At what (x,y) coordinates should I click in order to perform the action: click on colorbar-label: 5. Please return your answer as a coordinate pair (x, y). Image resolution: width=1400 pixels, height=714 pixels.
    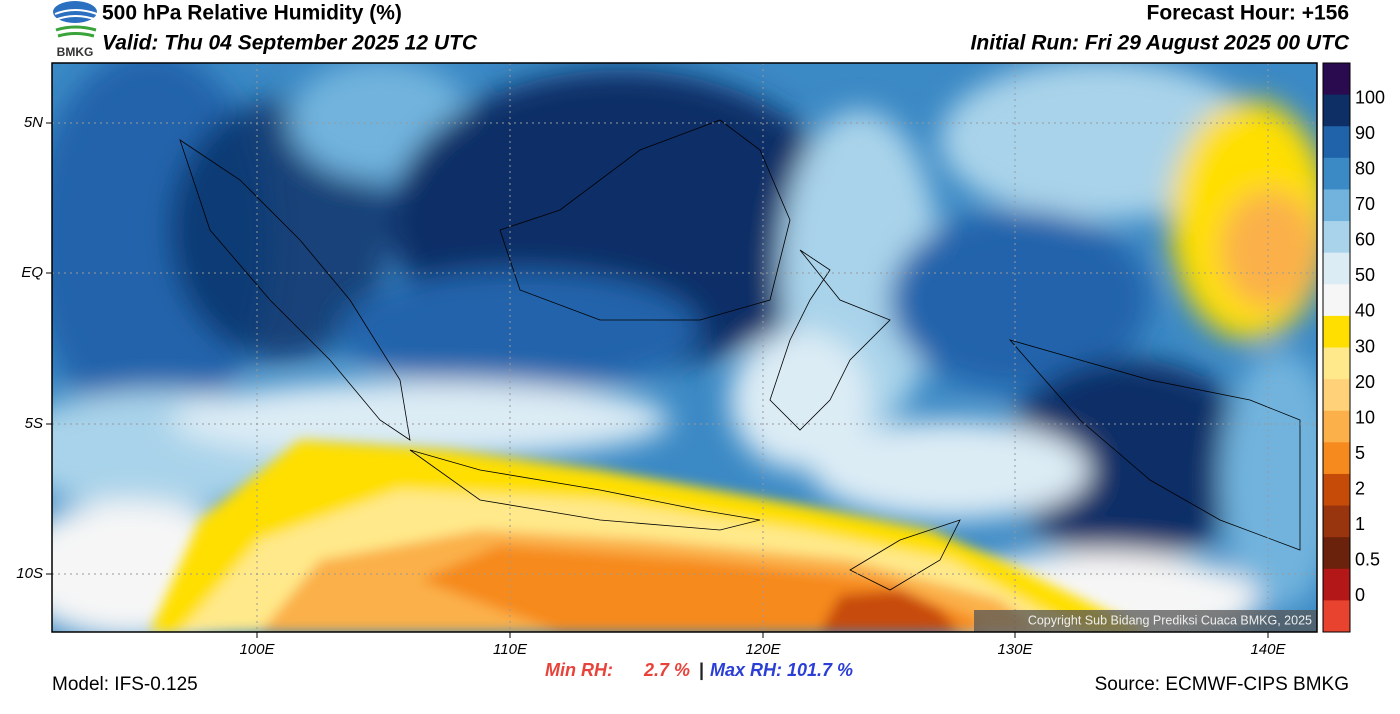
    Looking at the image, I should click on (1360, 453).